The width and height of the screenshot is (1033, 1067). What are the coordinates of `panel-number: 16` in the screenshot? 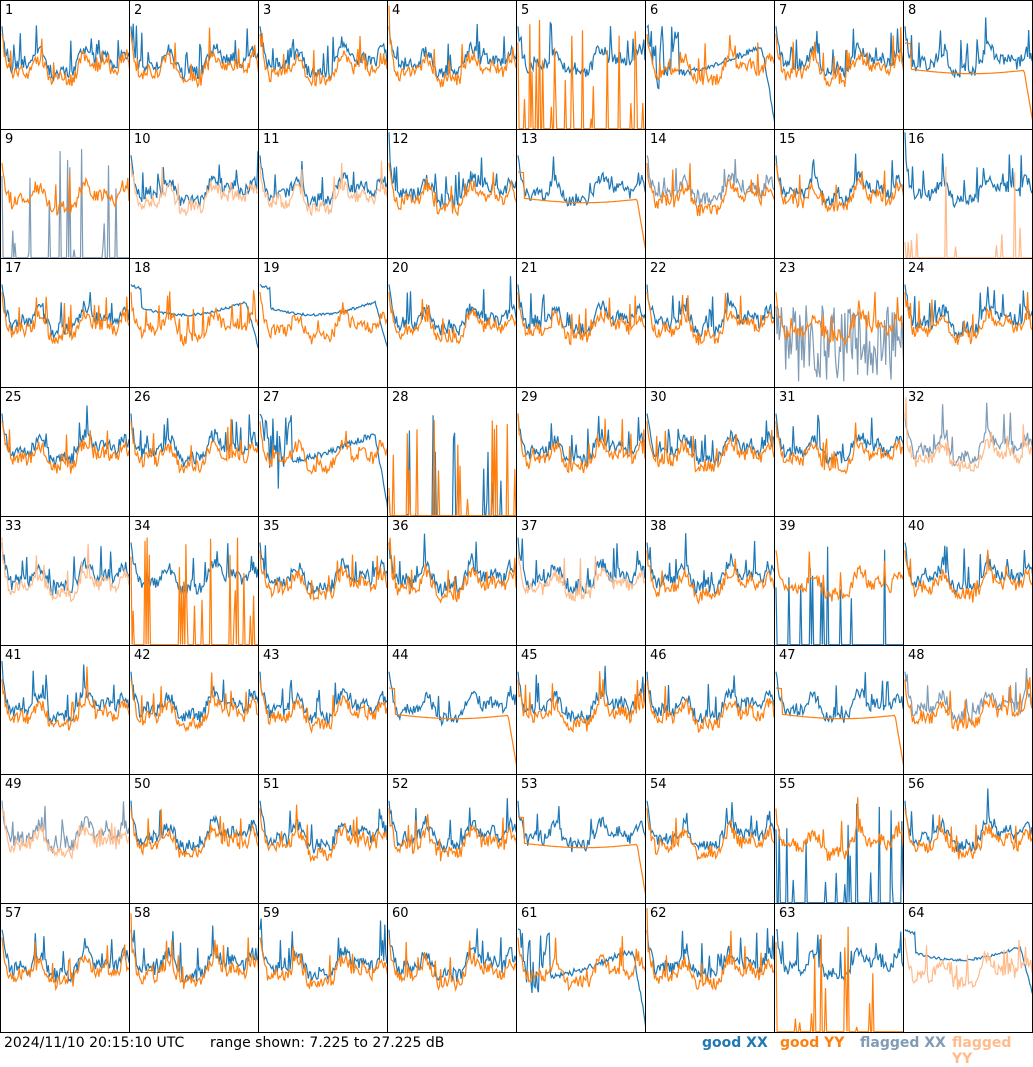 It's located at (916, 139).